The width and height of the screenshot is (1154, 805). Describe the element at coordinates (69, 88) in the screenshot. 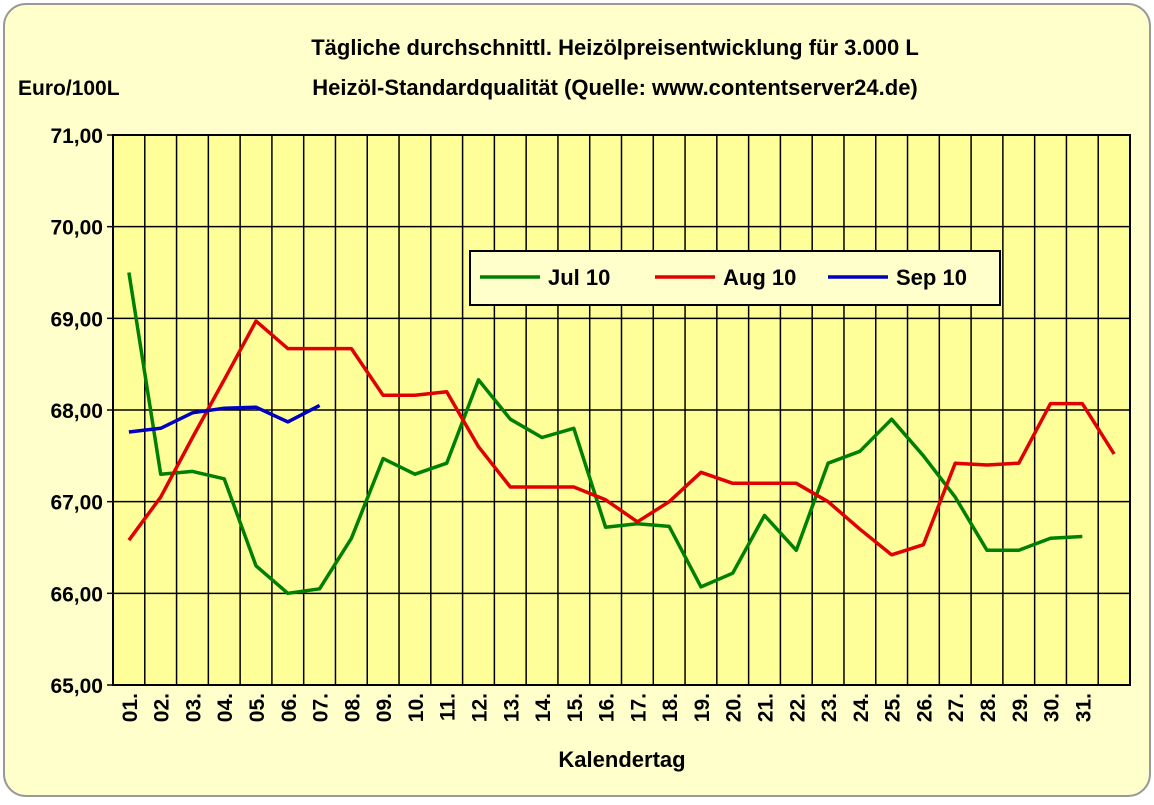

I see `y-axis-label: Euro/100L` at that location.